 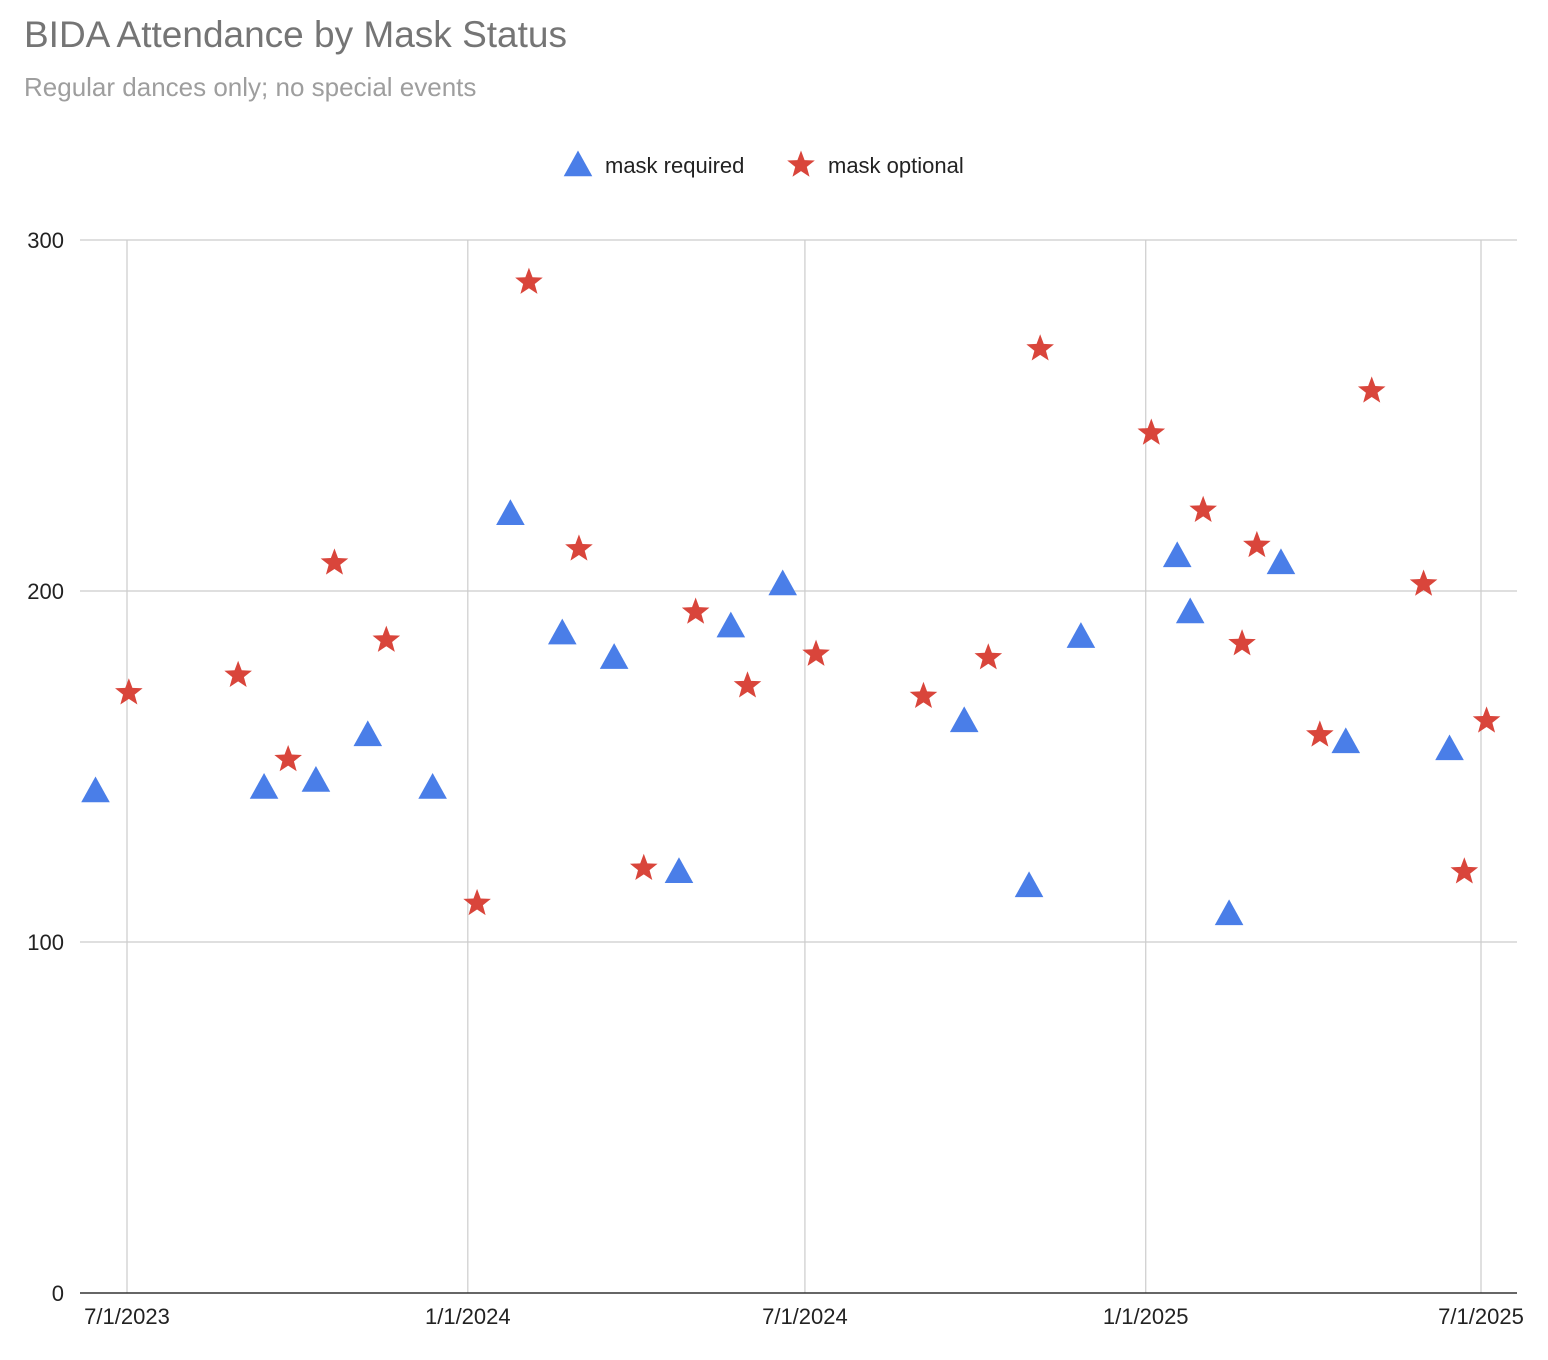 I want to click on x-tick-label: 1/1/2024, so click(x=468, y=1316).